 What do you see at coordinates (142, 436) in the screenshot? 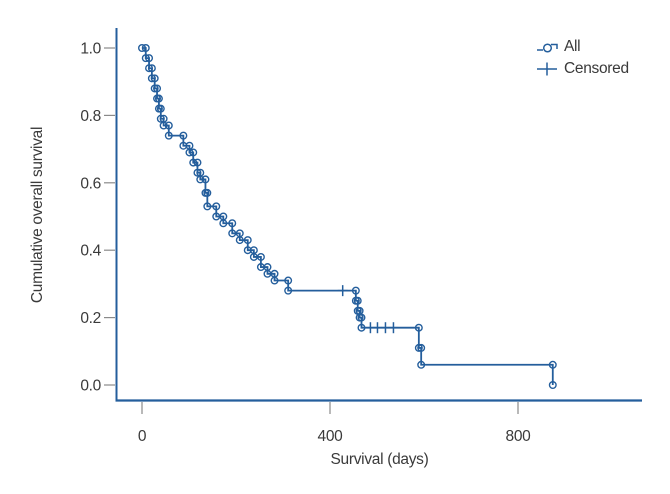
I see `x-tick-label: 0` at bounding box center [142, 436].